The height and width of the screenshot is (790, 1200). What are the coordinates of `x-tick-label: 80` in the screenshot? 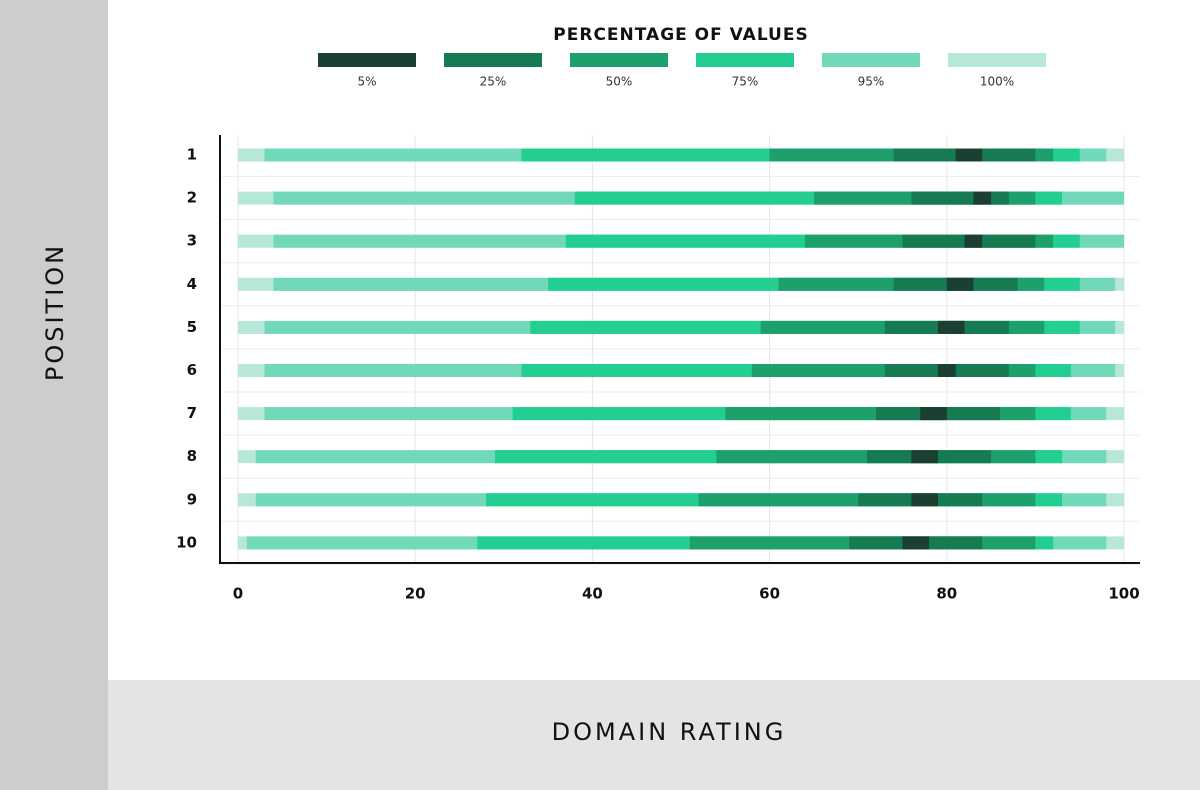 It's located at (946, 594).